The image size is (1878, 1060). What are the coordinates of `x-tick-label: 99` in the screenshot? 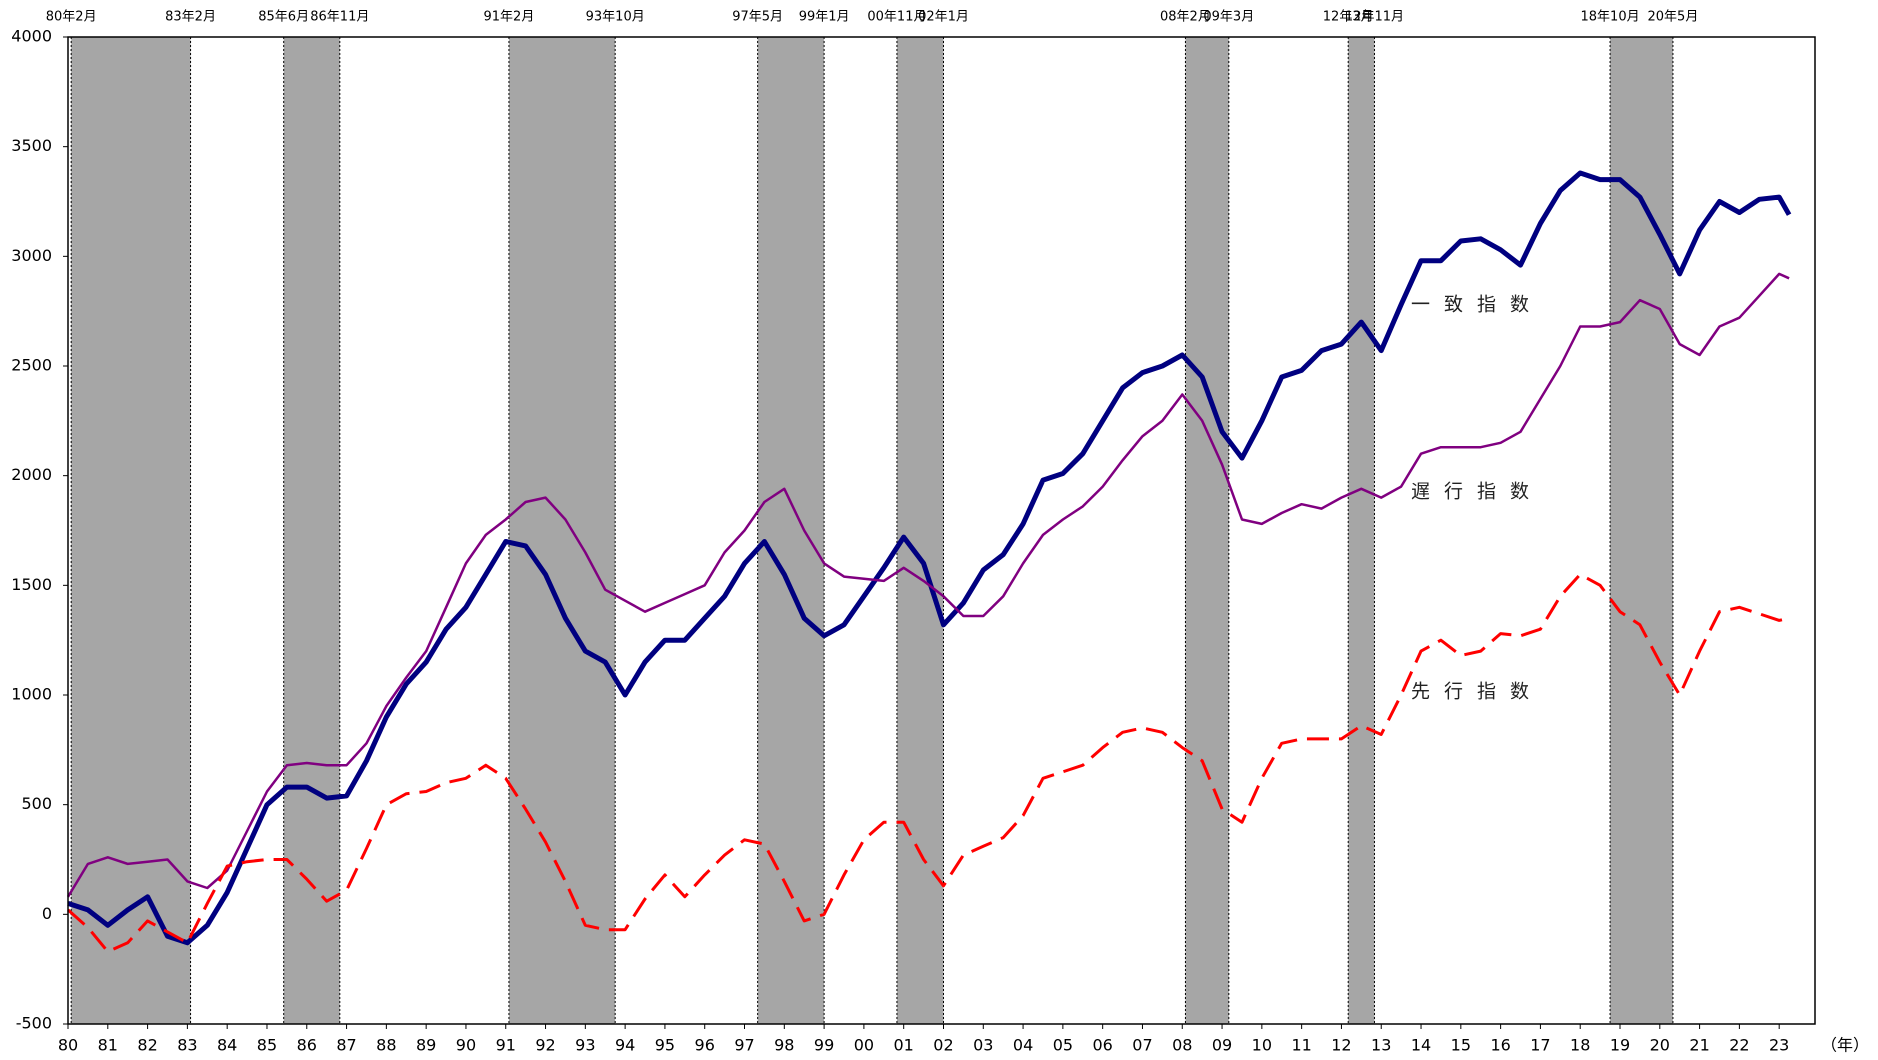 It's located at (824, 1045).